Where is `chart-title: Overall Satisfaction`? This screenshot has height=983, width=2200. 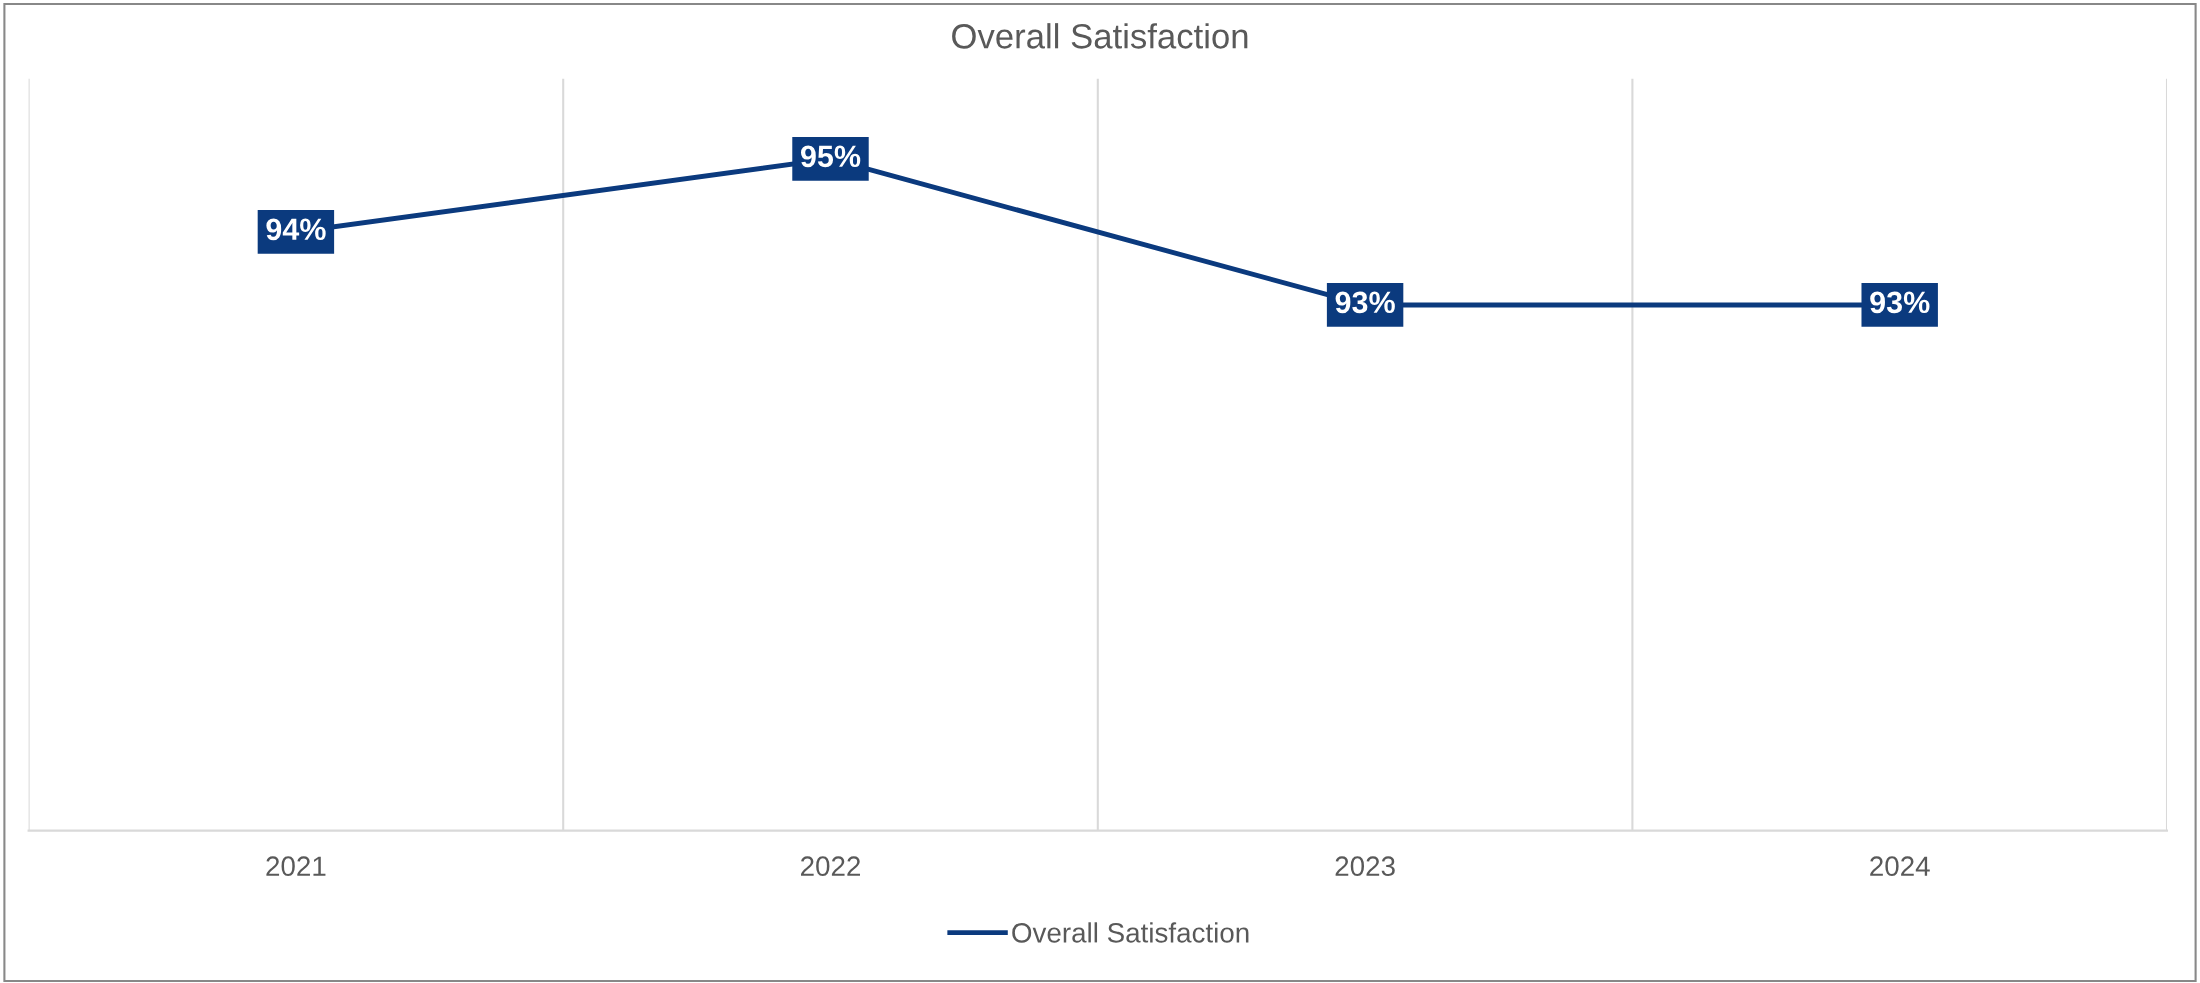 chart-title: Overall Satisfaction is located at coordinates (1100, 36).